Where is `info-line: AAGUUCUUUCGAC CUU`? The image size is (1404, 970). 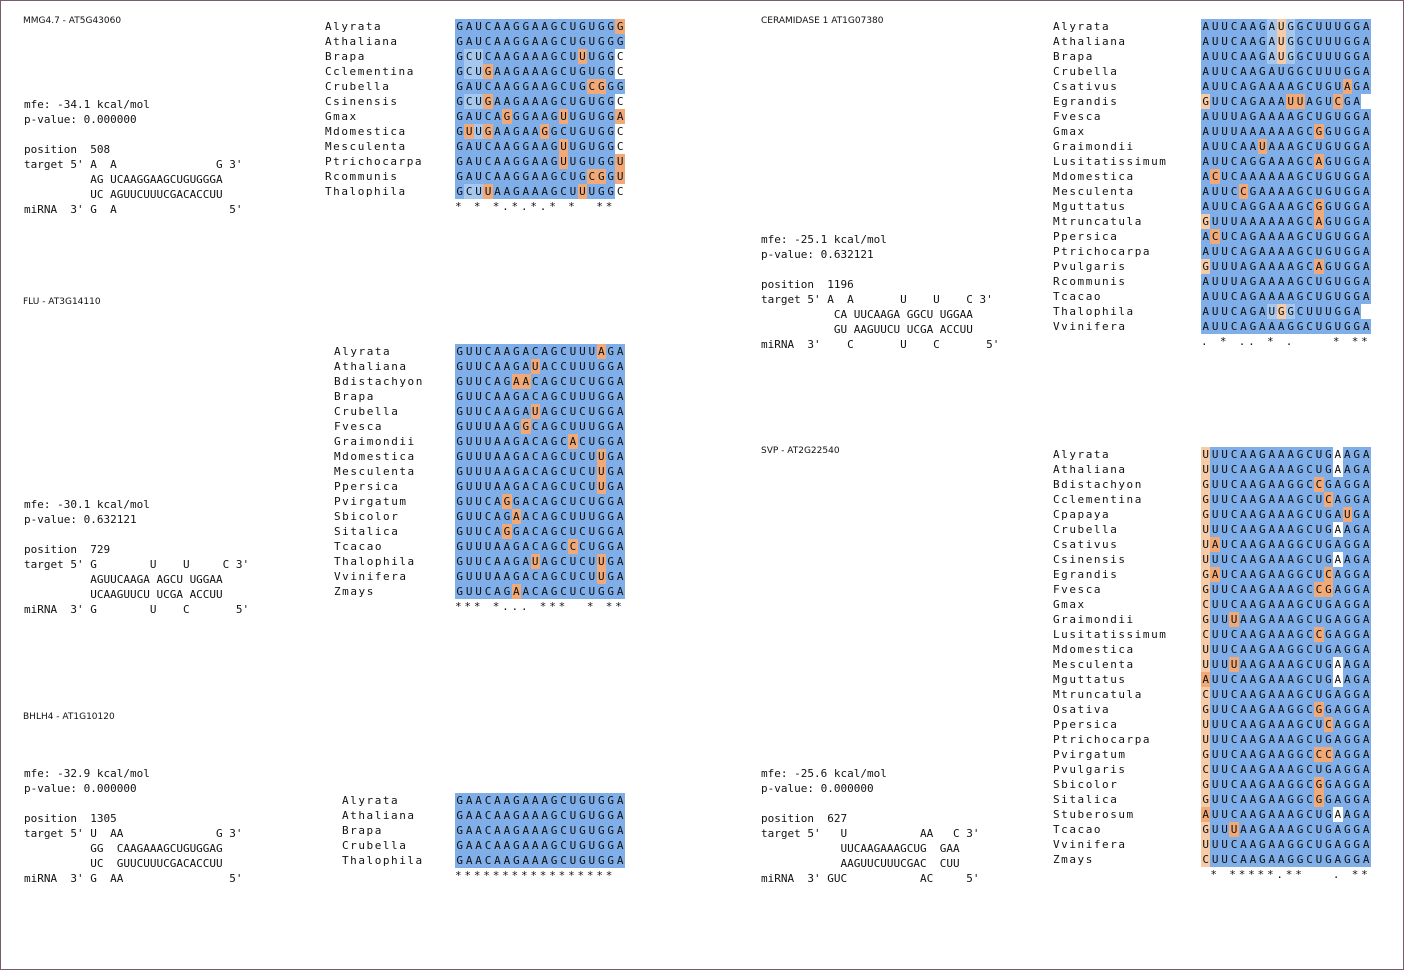
info-line: AAGUUCUUUCGAC CUU is located at coordinates (860, 863).